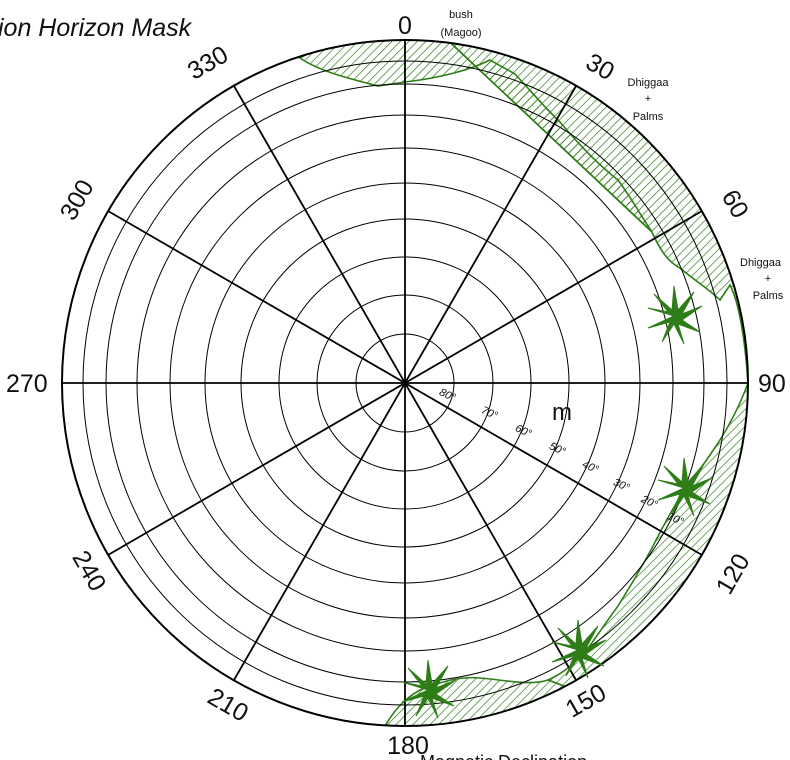 The height and width of the screenshot is (760, 790). What do you see at coordinates (461, 33) in the screenshot?
I see `annotation-bush-line2: (Magoo)` at bounding box center [461, 33].